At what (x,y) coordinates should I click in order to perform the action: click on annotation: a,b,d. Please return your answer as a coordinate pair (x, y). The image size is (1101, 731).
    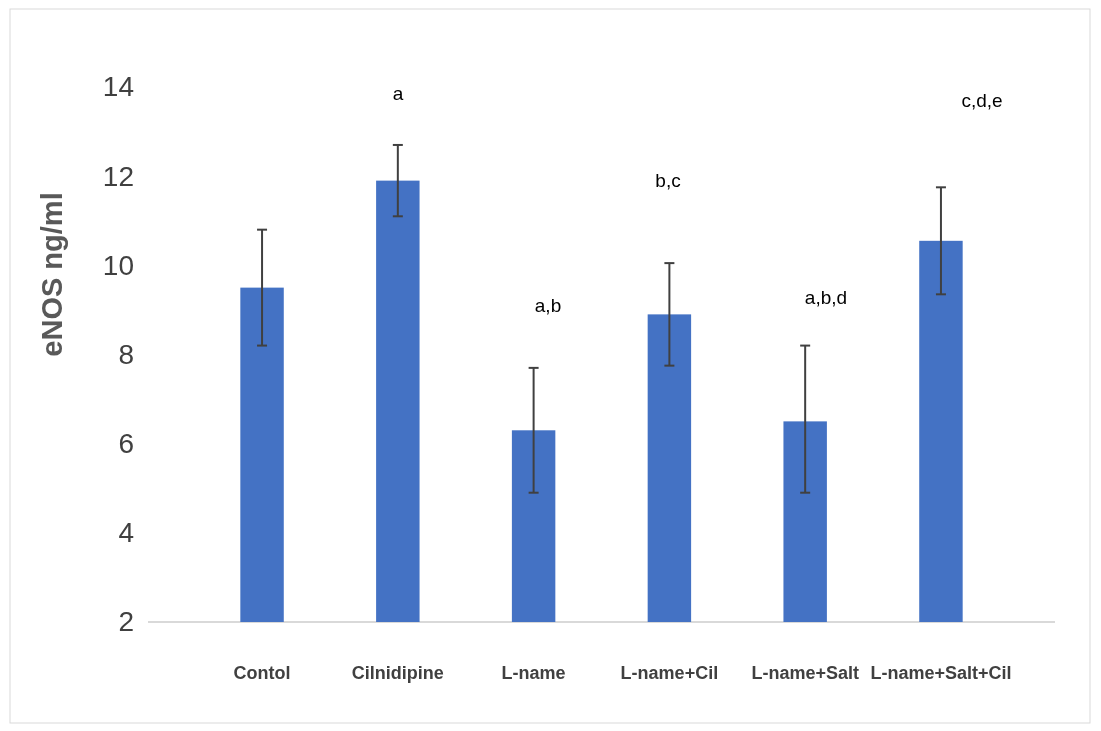
    Looking at the image, I should click on (826, 297).